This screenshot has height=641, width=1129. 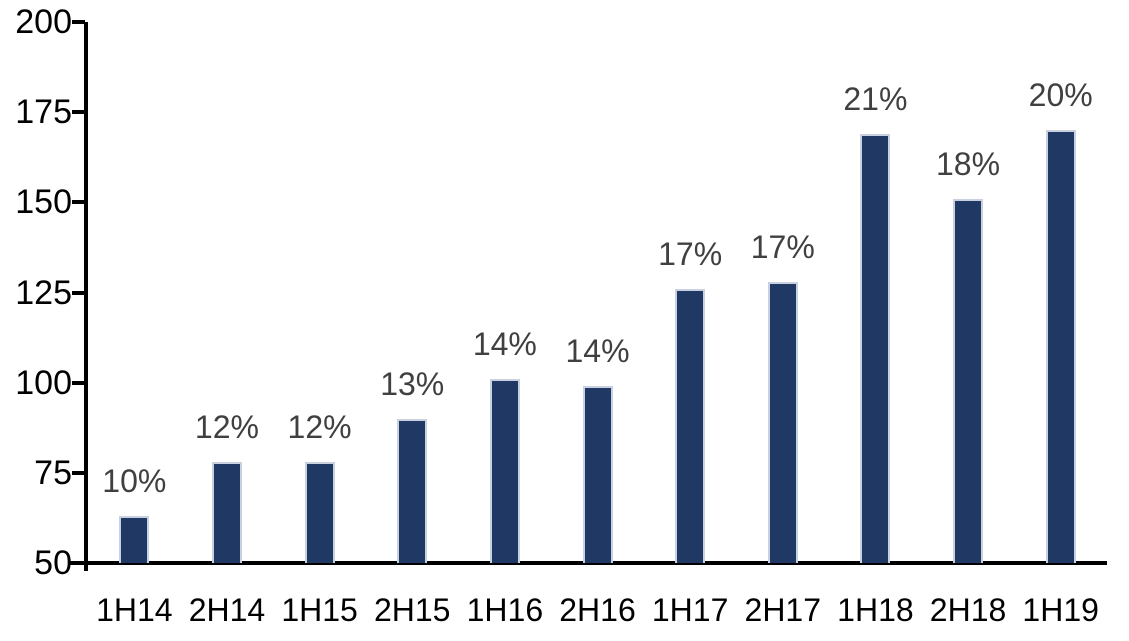 What do you see at coordinates (968, 610) in the screenshot?
I see `x-axis-tick-label: 2H18` at bounding box center [968, 610].